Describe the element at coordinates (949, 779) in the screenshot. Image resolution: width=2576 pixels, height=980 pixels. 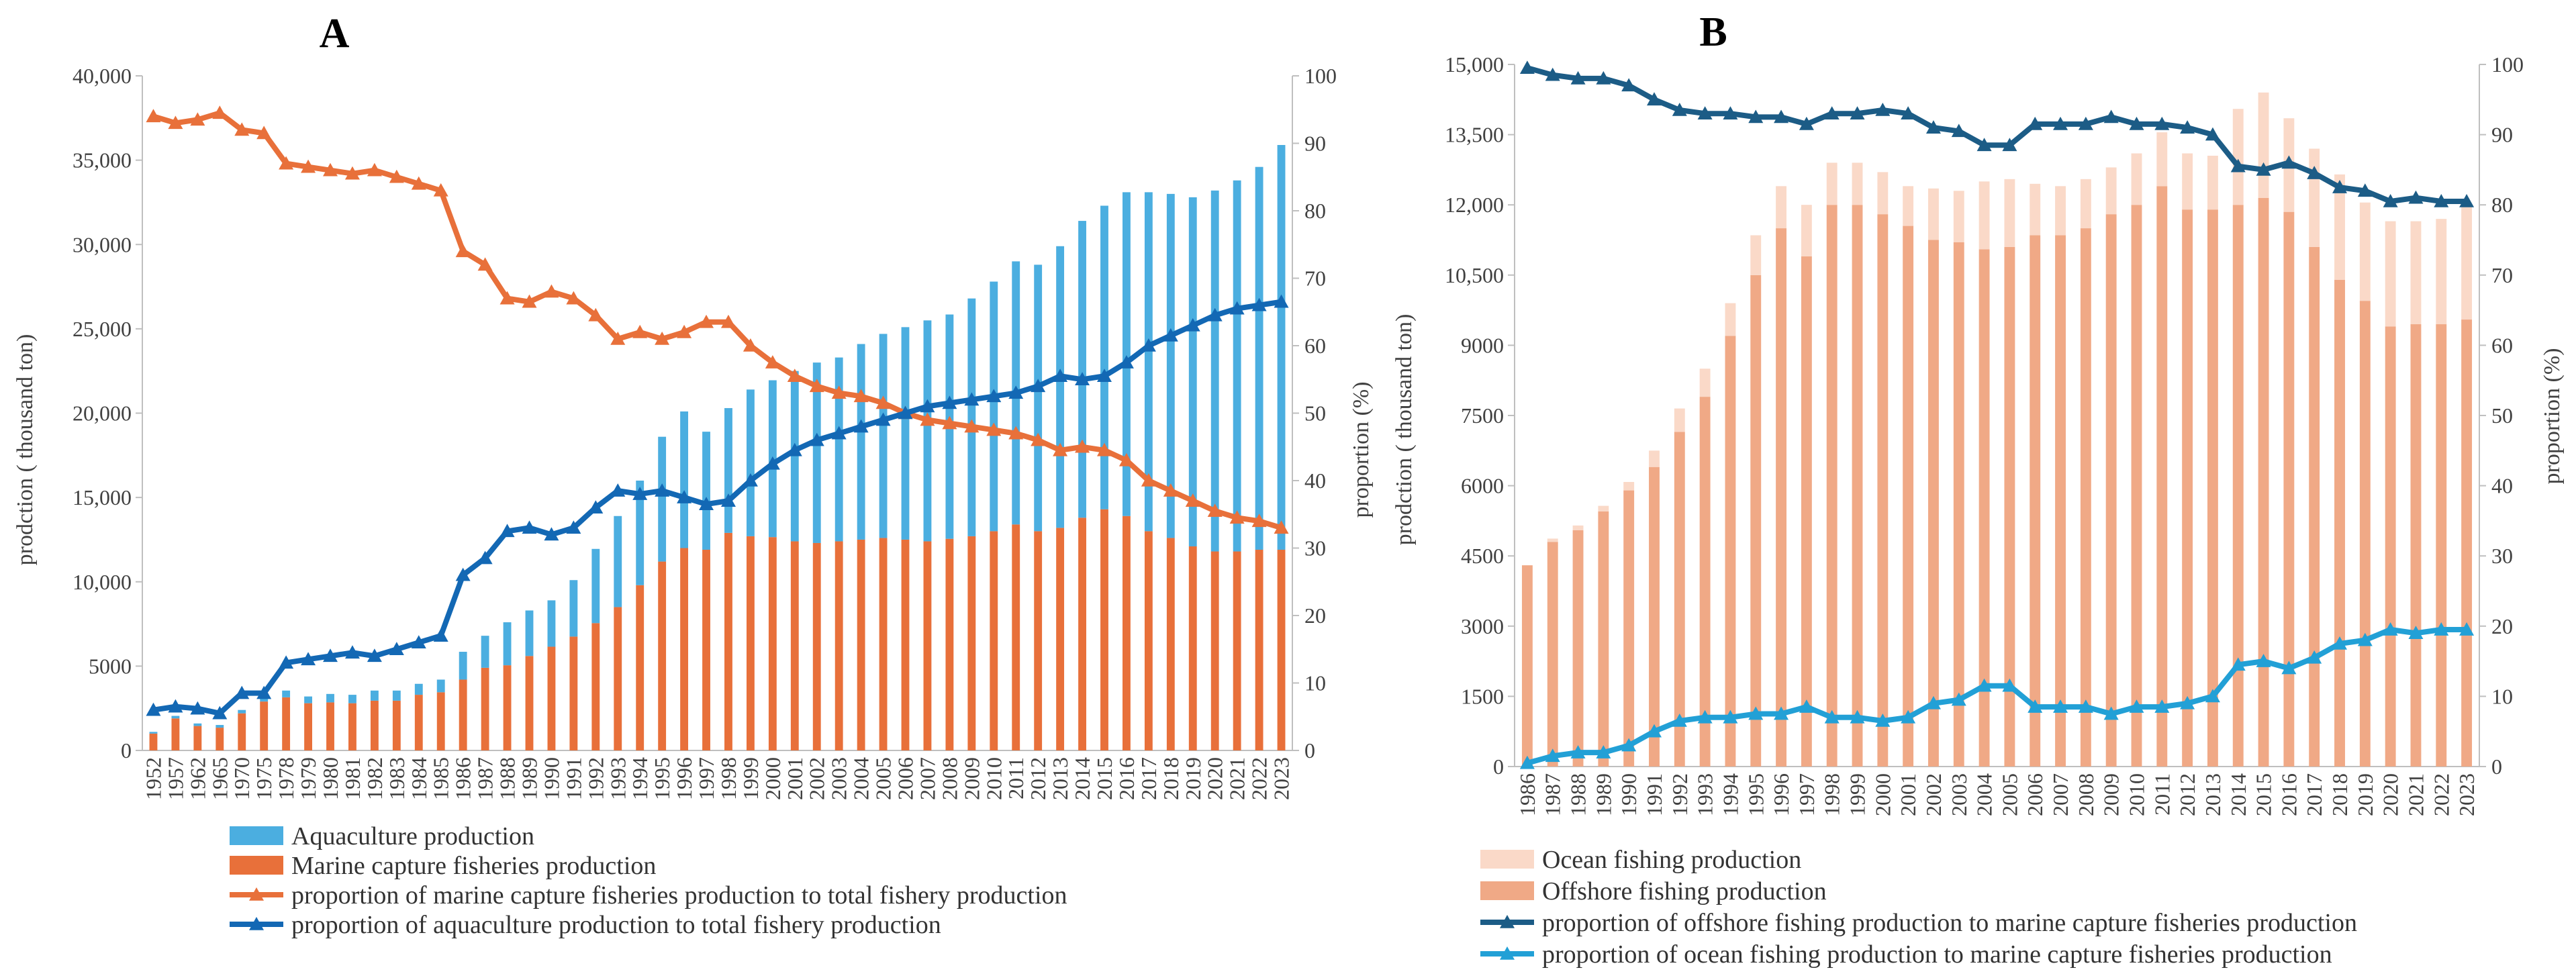
I see `a-xtick-label: 2008` at that location.